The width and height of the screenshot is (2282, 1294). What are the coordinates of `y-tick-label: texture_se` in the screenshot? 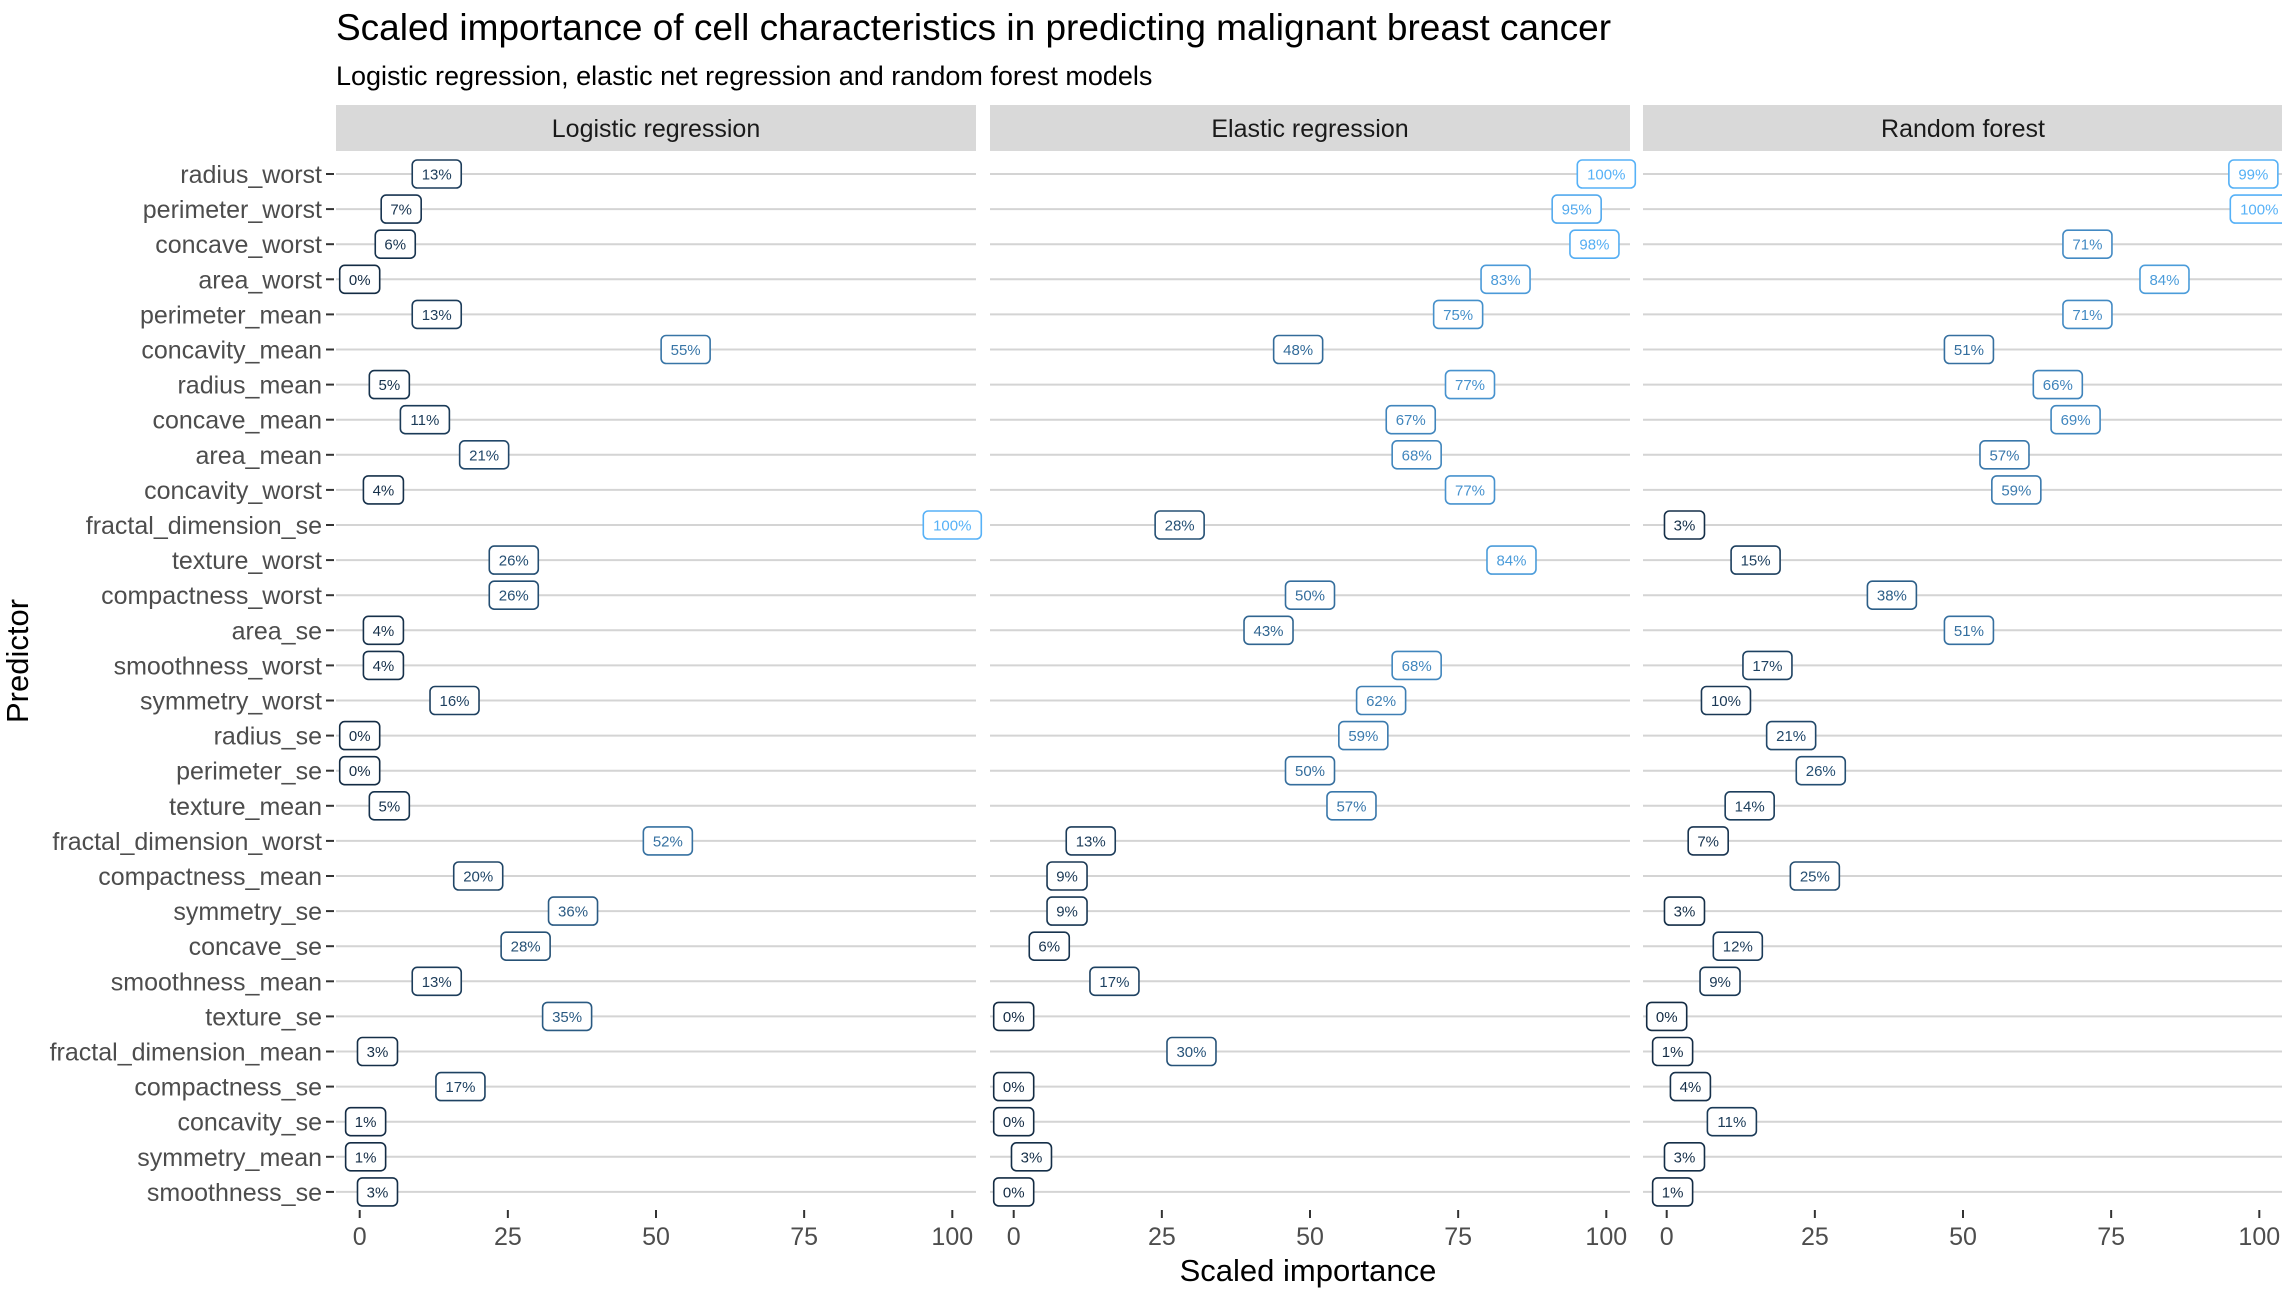 It's located at (263, 1017).